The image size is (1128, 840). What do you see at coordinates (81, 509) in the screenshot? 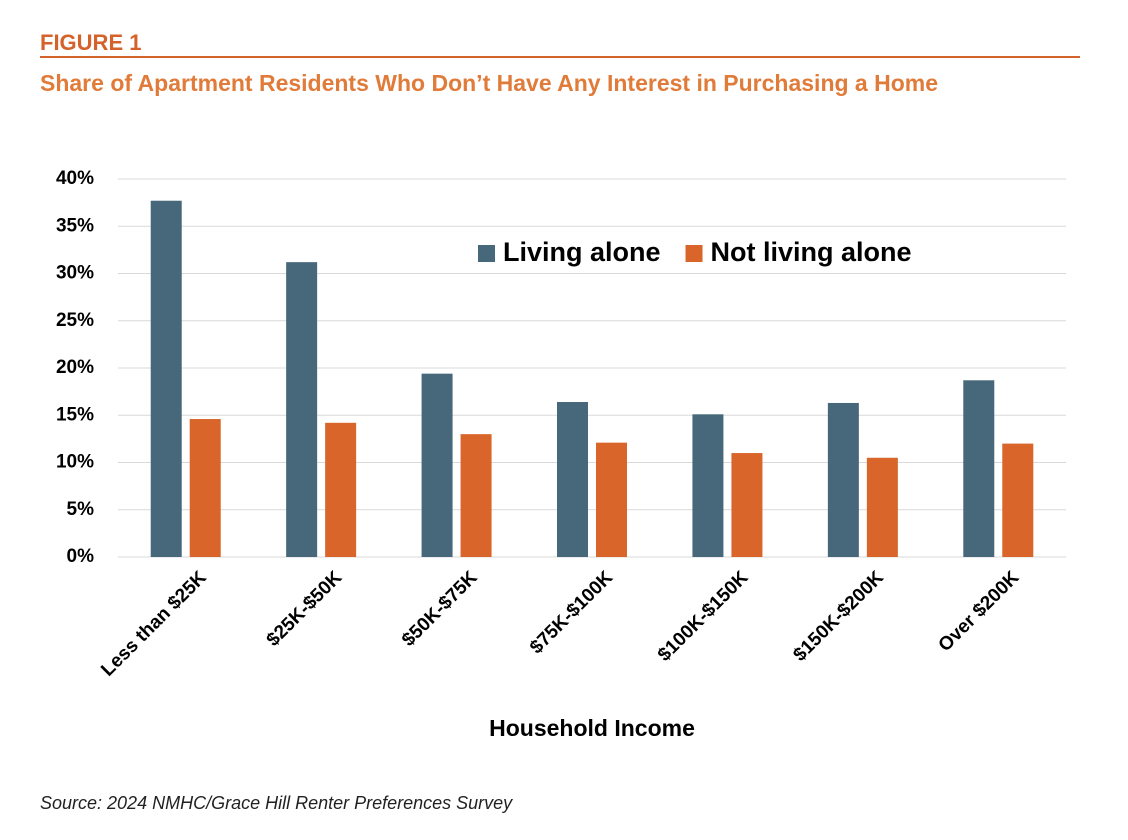
I see `y-tick-label: 5%` at bounding box center [81, 509].